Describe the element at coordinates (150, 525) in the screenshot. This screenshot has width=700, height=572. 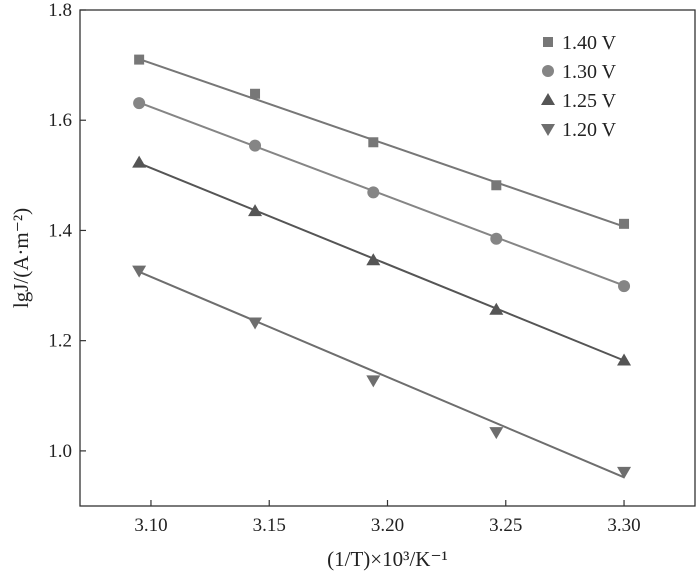
I see `x-tick-label: 3.10` at that location.